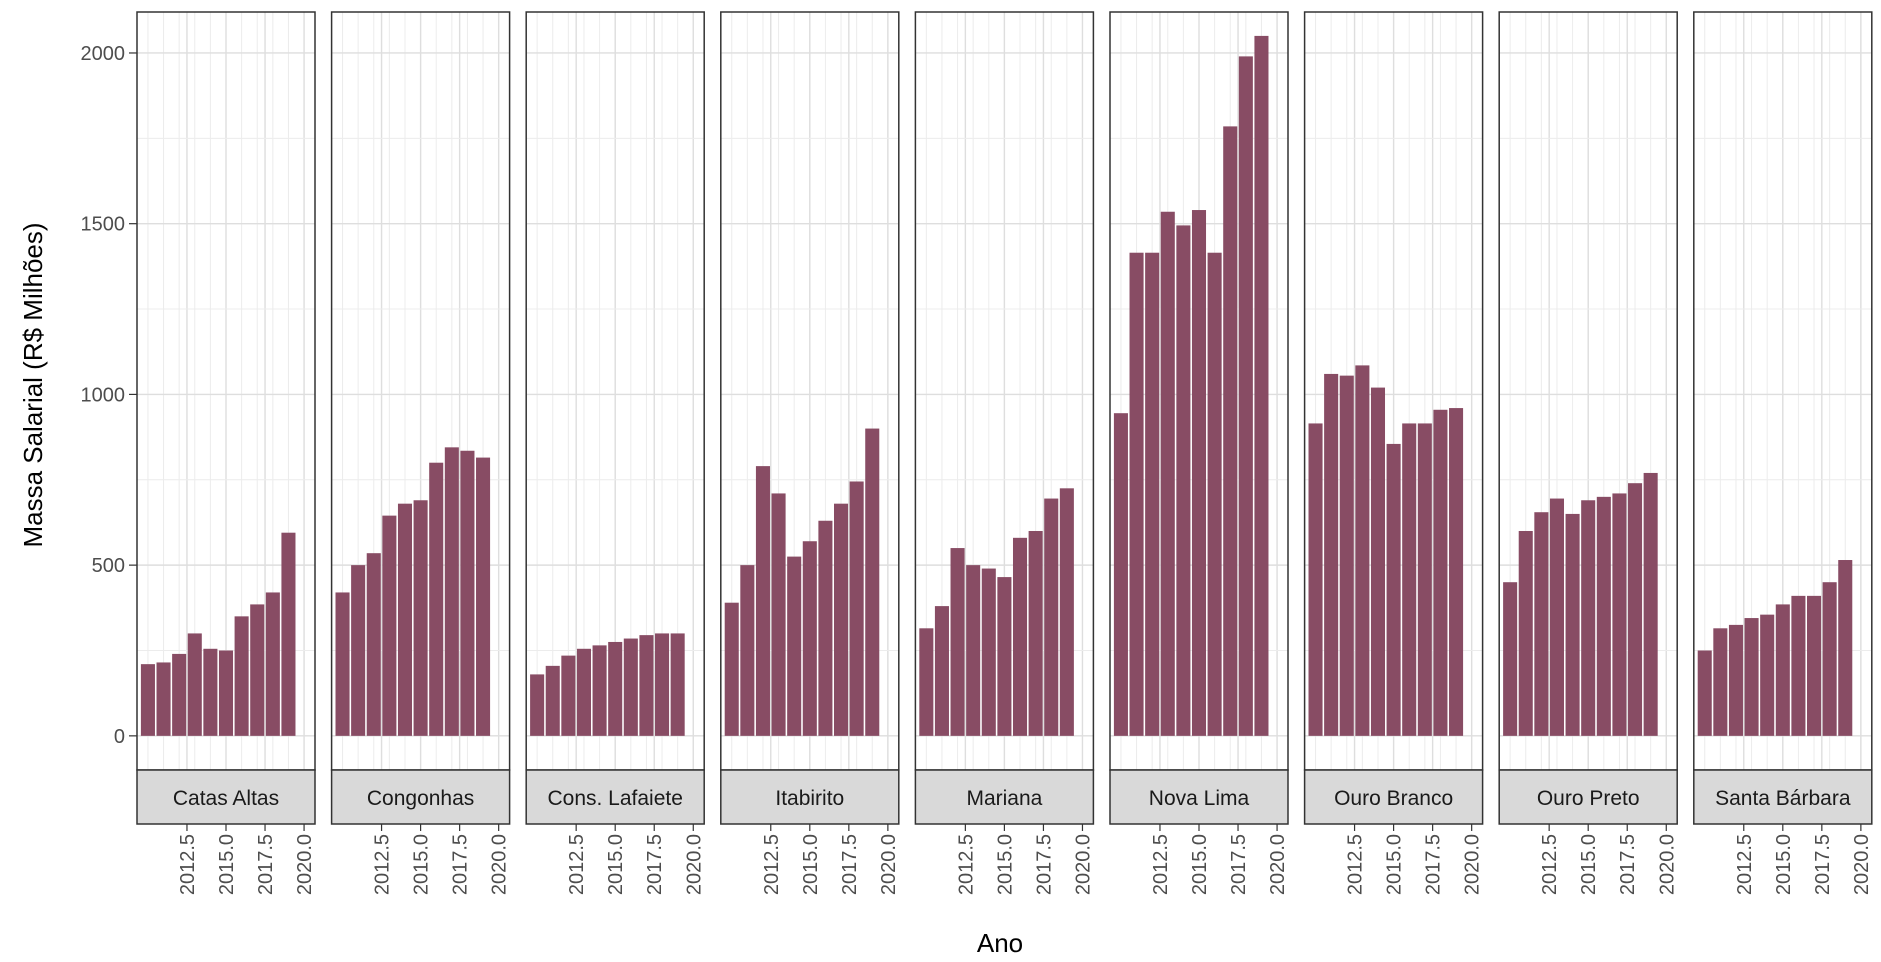  Describe the element at coordinates (1199, 798) in the screenshot. I see `facet-strip-label: Nova Lima` at that location.